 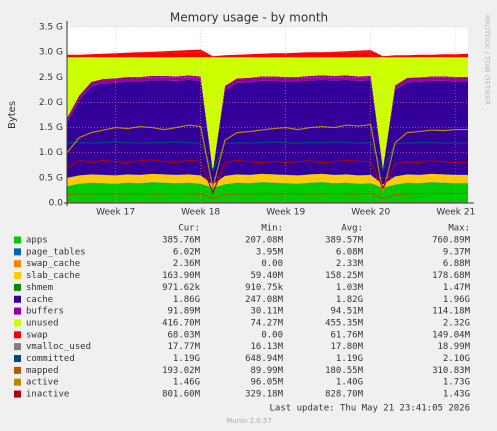 I want to click on legend-value: 163.90M, so click(x=181, y=276).